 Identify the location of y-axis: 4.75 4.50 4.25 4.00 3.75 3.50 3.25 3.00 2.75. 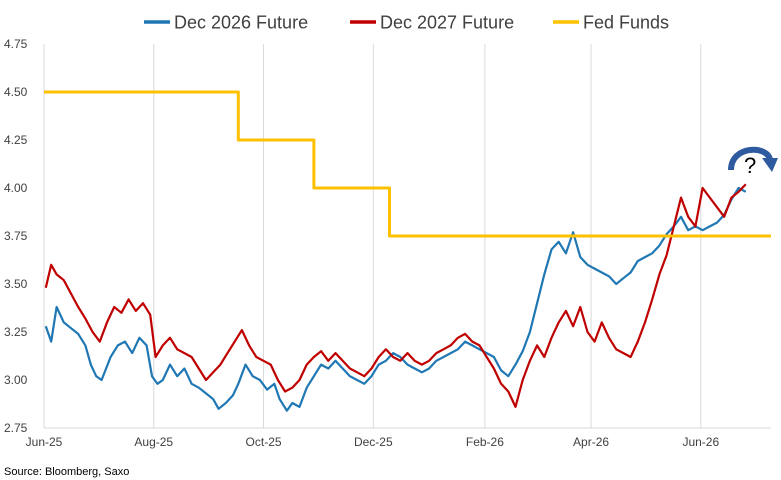
(16, 236).